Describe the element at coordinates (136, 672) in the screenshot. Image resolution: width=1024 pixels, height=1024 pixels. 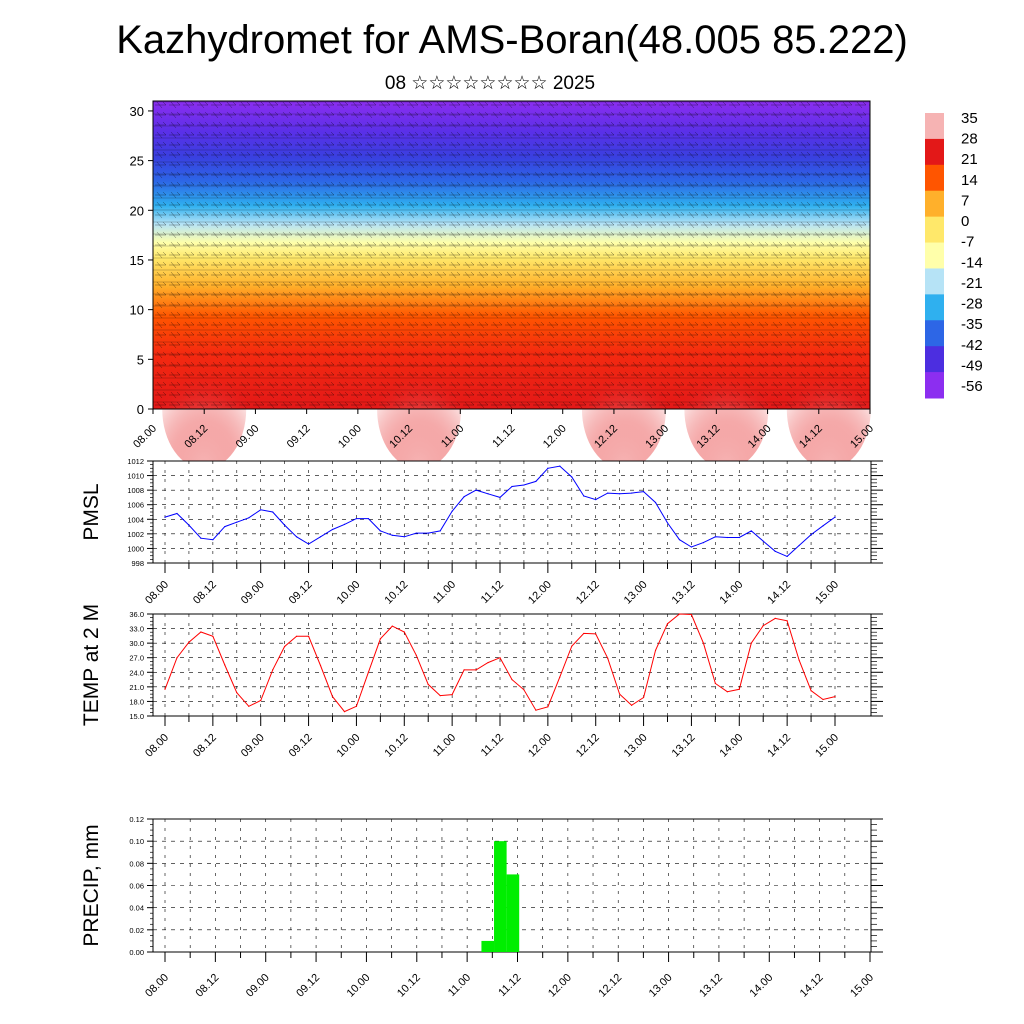
I see `temp2m-ytick-label: 24.0` at that location.